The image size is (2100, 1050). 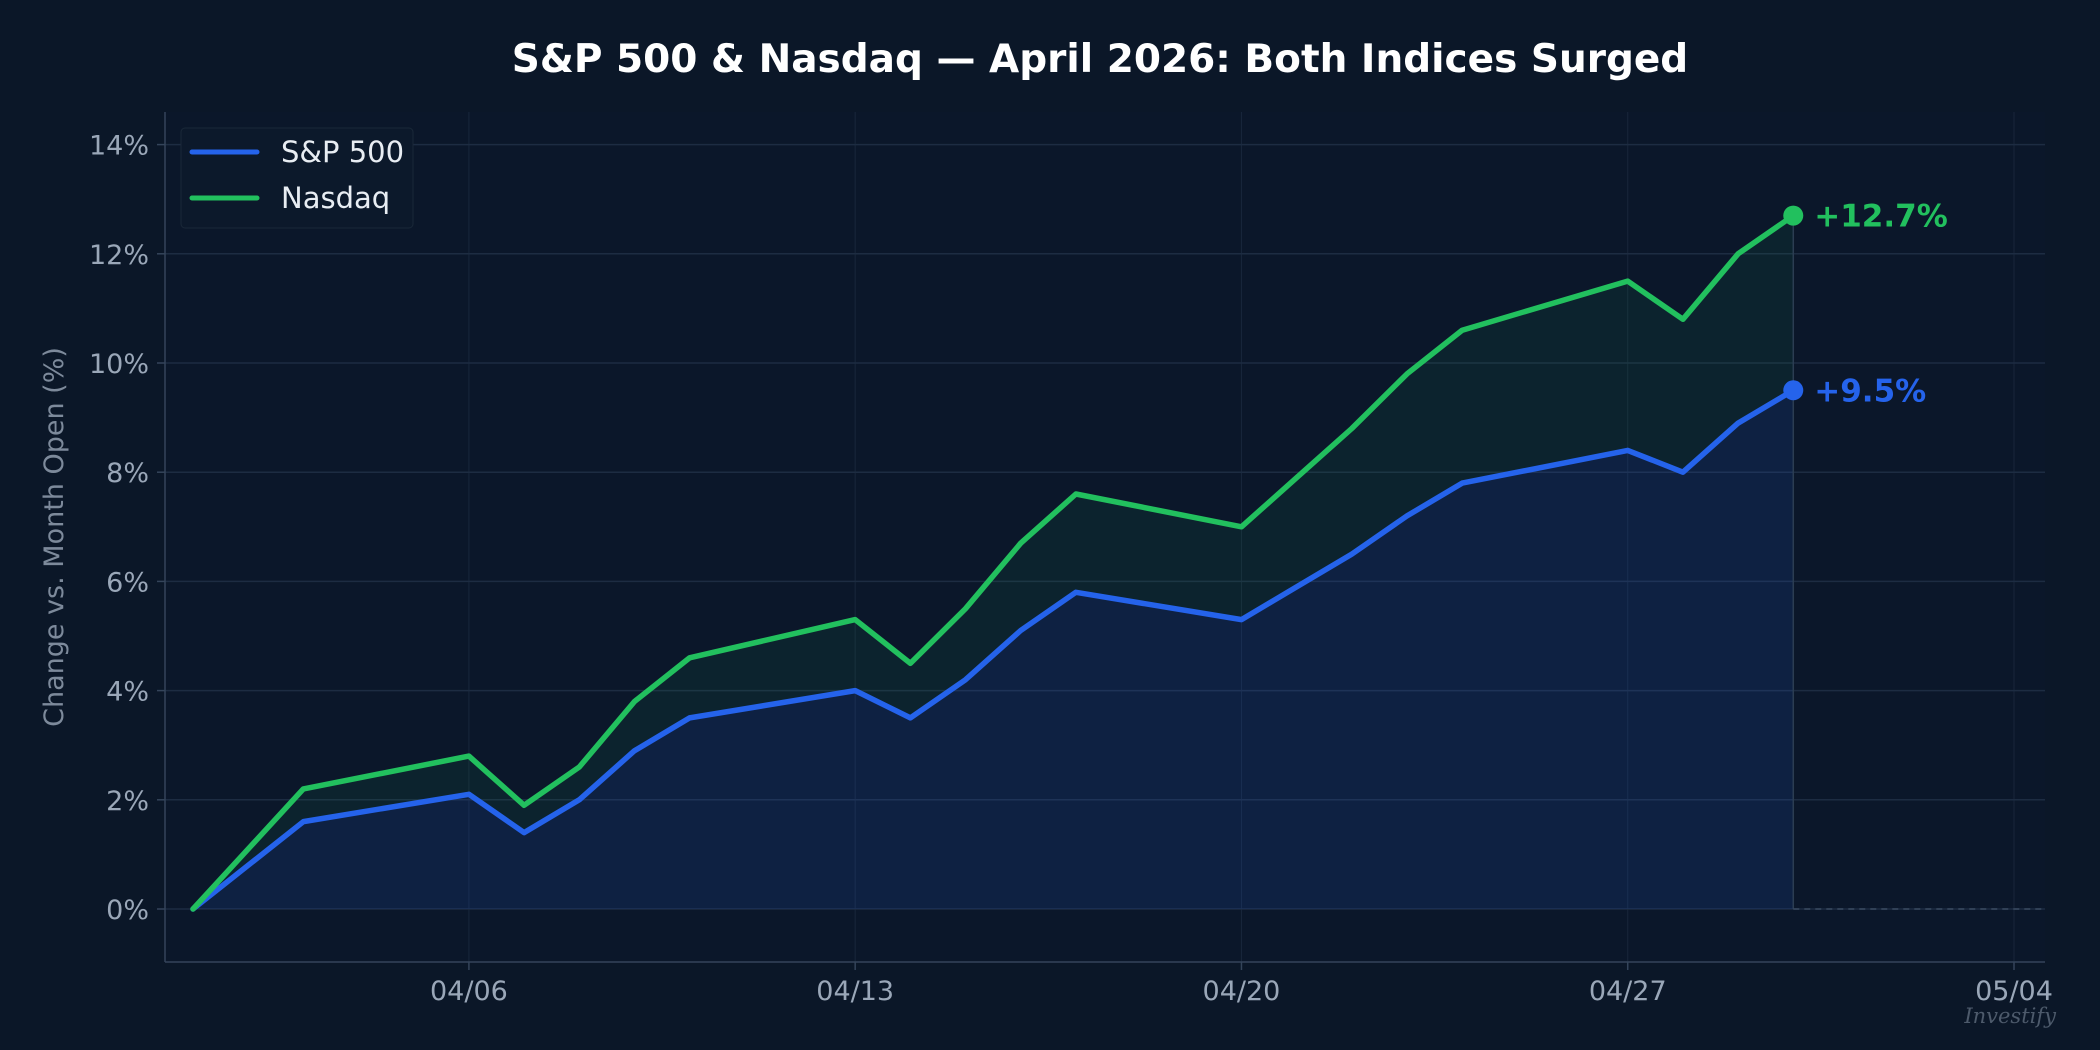 I want to click on y-tick-label: 12%, so click(x=119, y=255).